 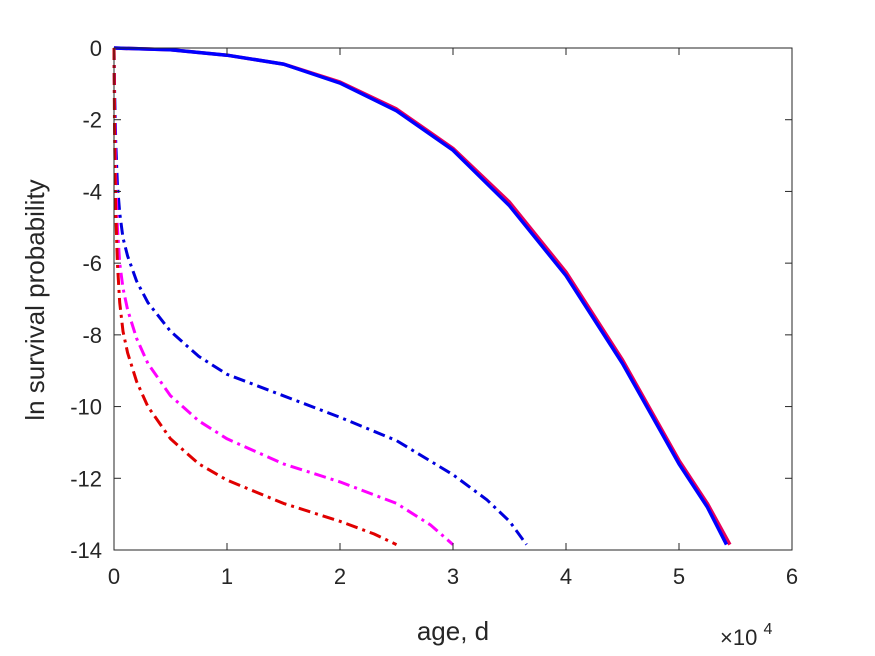 What do you see at coordinates (453, 631) in the screenshot?
I see `x-axis-label: age, d` at bounding box center [453, 631].